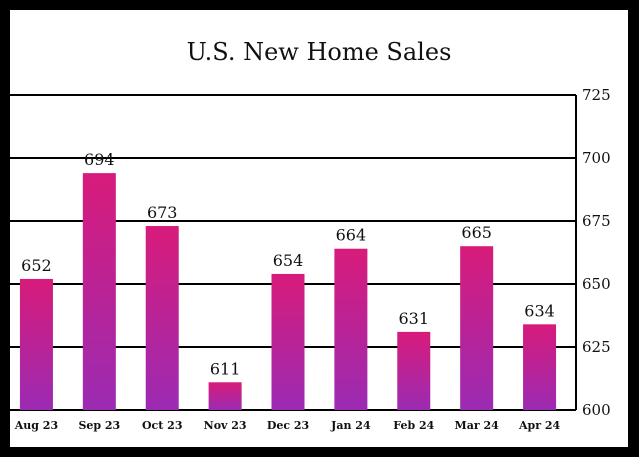 This screenshot has width=639, height=457. I want to click on y-tick-label: 625, so click(596, 347).